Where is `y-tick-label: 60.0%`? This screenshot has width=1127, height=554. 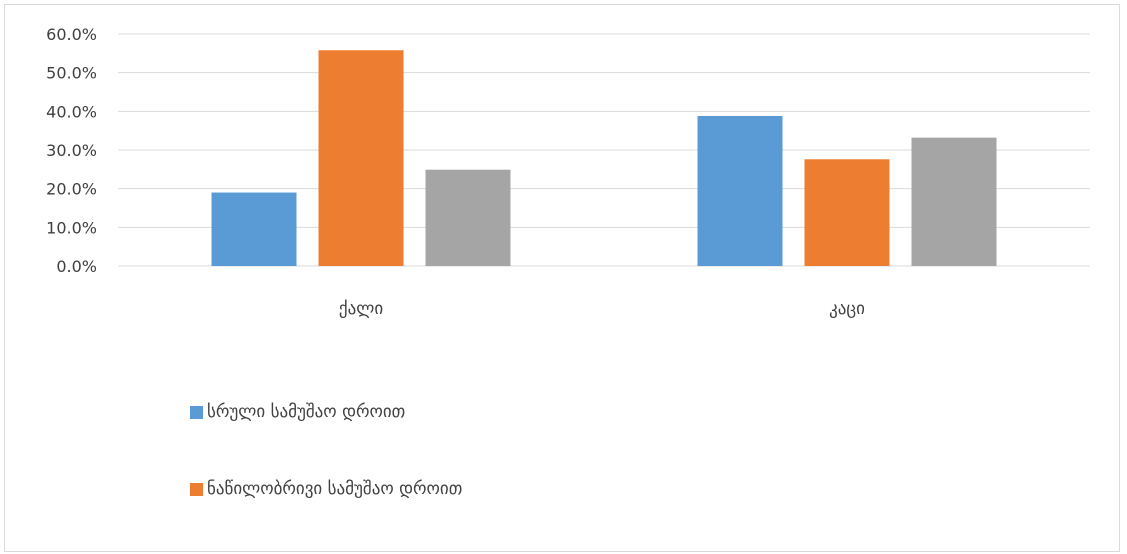 y-tick-label: 60.0% is located at coordinates (71, 34).